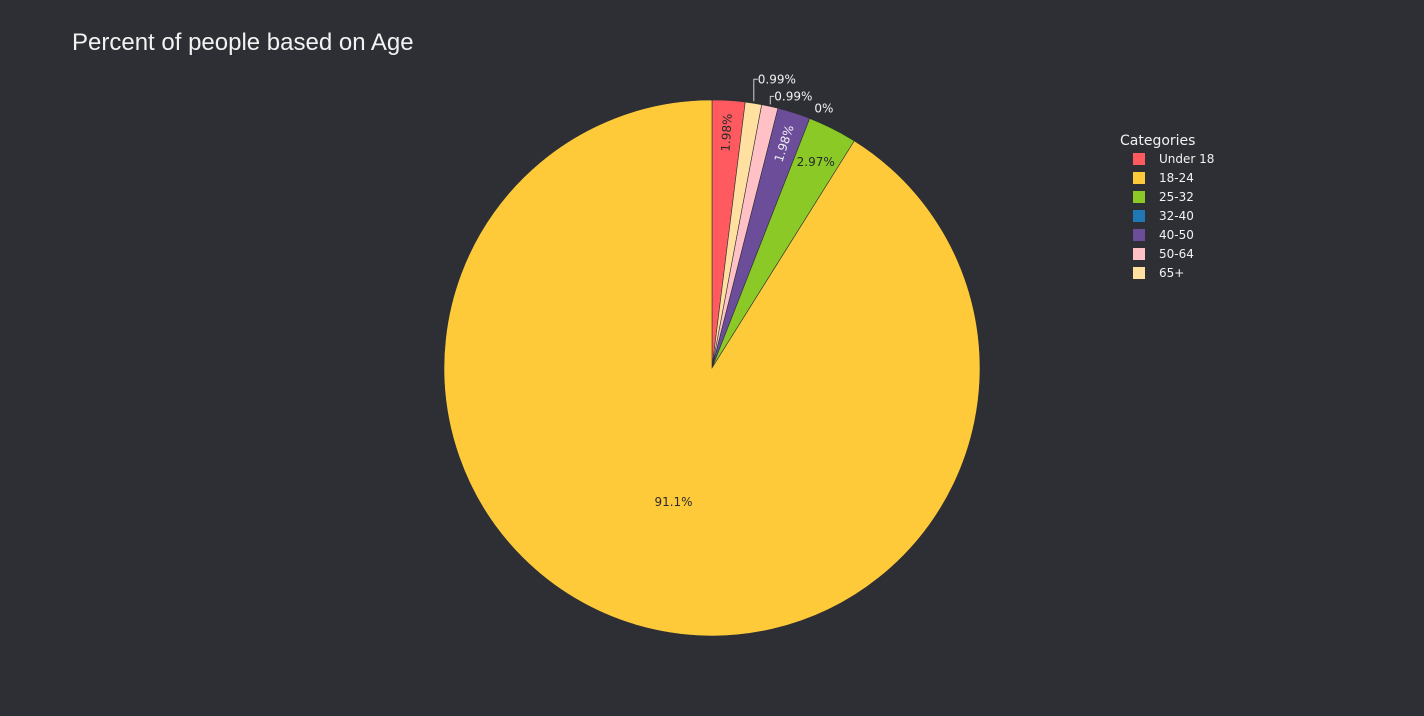  What do you see at coordinates (1171, 273) in the screenshot?
I see `legend-label-65: 65+` at bounding box center [1171, 273].